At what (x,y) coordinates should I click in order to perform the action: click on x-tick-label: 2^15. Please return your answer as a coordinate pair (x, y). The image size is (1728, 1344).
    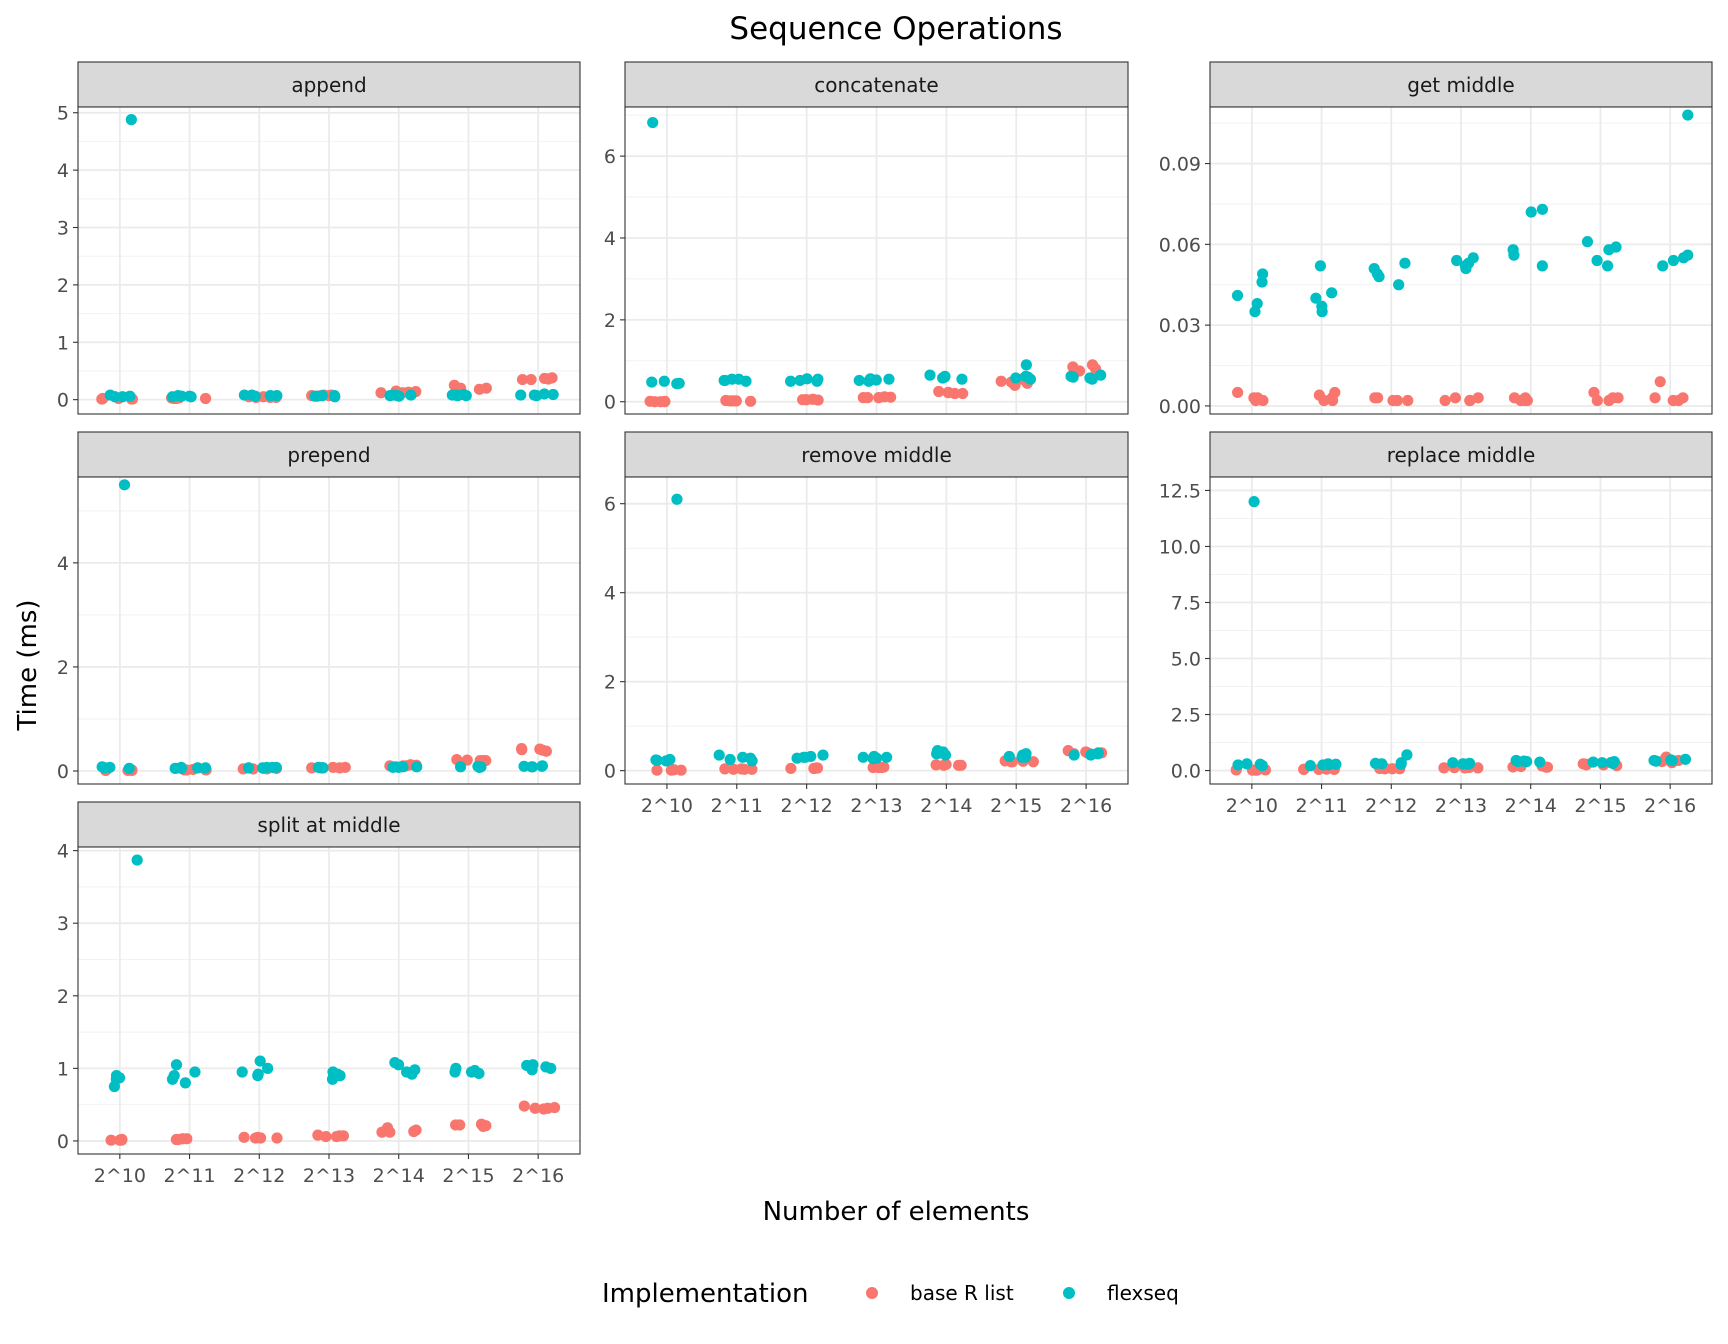
    Looking at the image, I should click on (1016, 806).